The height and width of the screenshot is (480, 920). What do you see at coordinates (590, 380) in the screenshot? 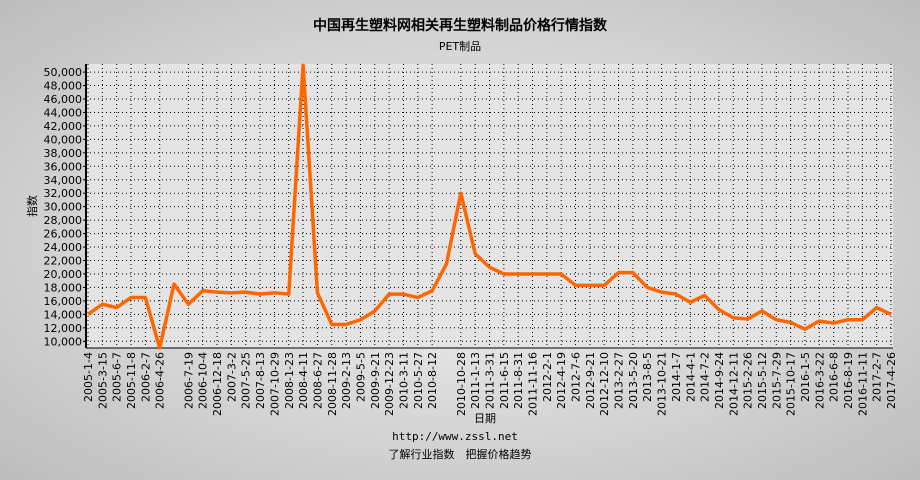
I see `x-tick-label: 2012-9-21` at bounding box center [590, 380].